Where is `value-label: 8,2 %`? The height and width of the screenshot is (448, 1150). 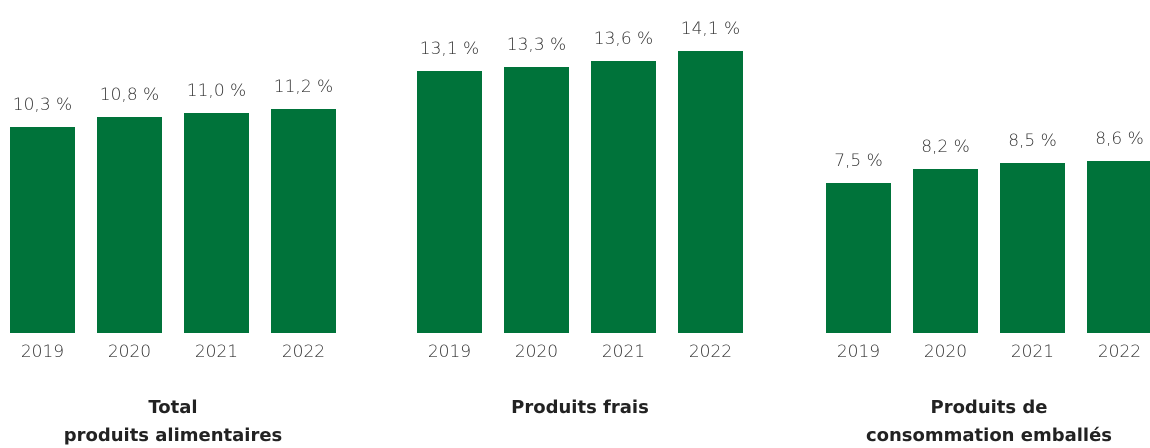
value-label: 8,2 % is located at coordinates (945, 147).